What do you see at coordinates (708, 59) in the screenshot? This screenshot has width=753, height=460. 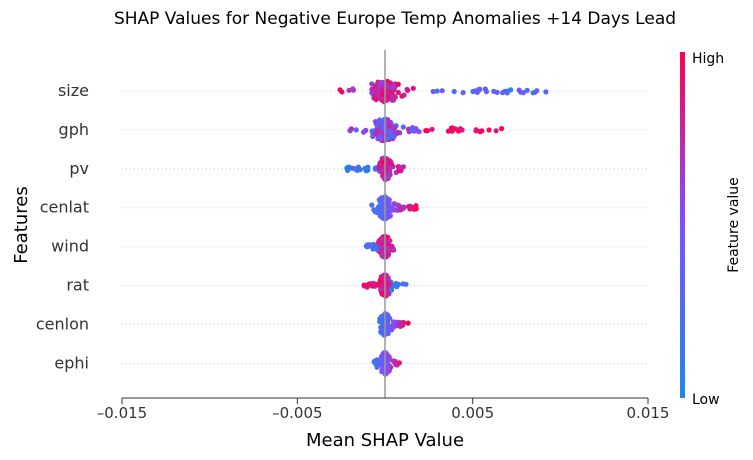 I see `colorbar-high-label: High` at bounding box center [708, 59].